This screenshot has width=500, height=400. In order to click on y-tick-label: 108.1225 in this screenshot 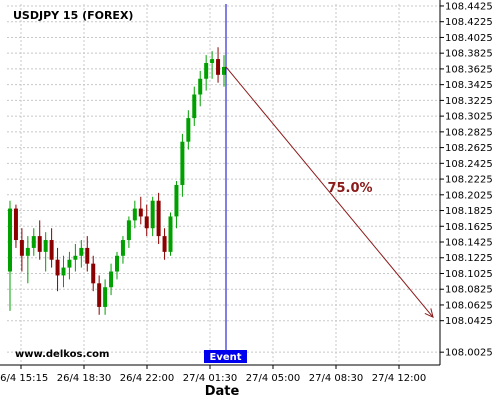, I will do `click(469, 258)`.